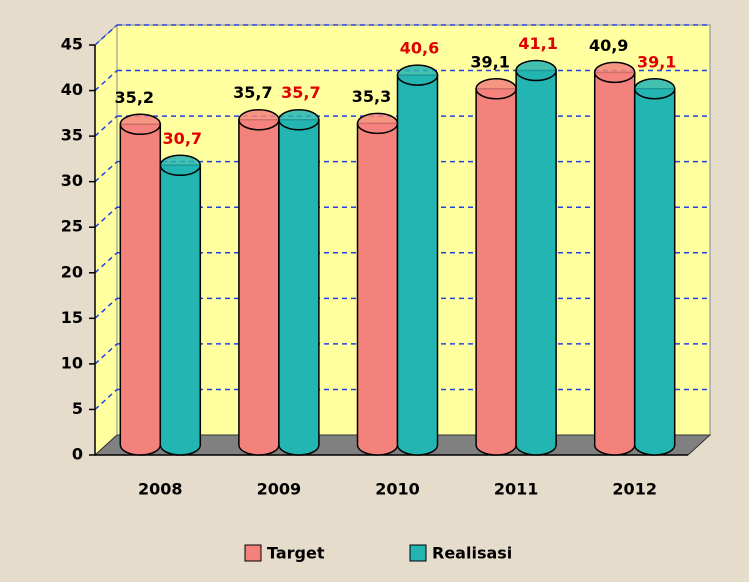 This screenshot has height=582, width=749. I want to click on legend-label: Realisasi, so click(472, 553).